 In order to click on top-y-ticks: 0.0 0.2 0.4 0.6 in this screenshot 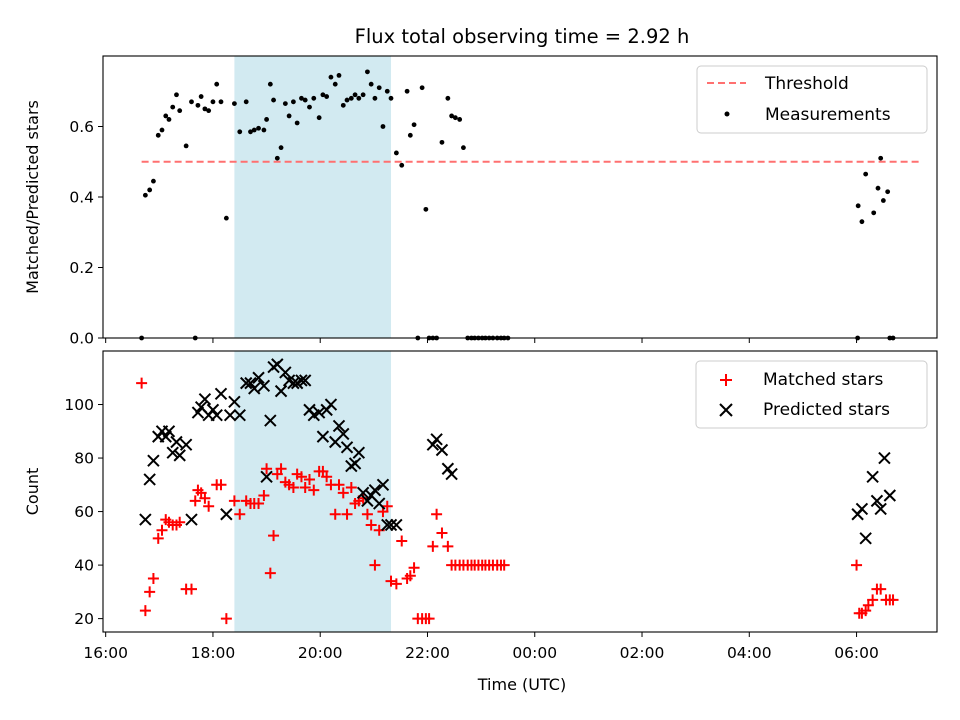, I will do `click(86, 233)`.